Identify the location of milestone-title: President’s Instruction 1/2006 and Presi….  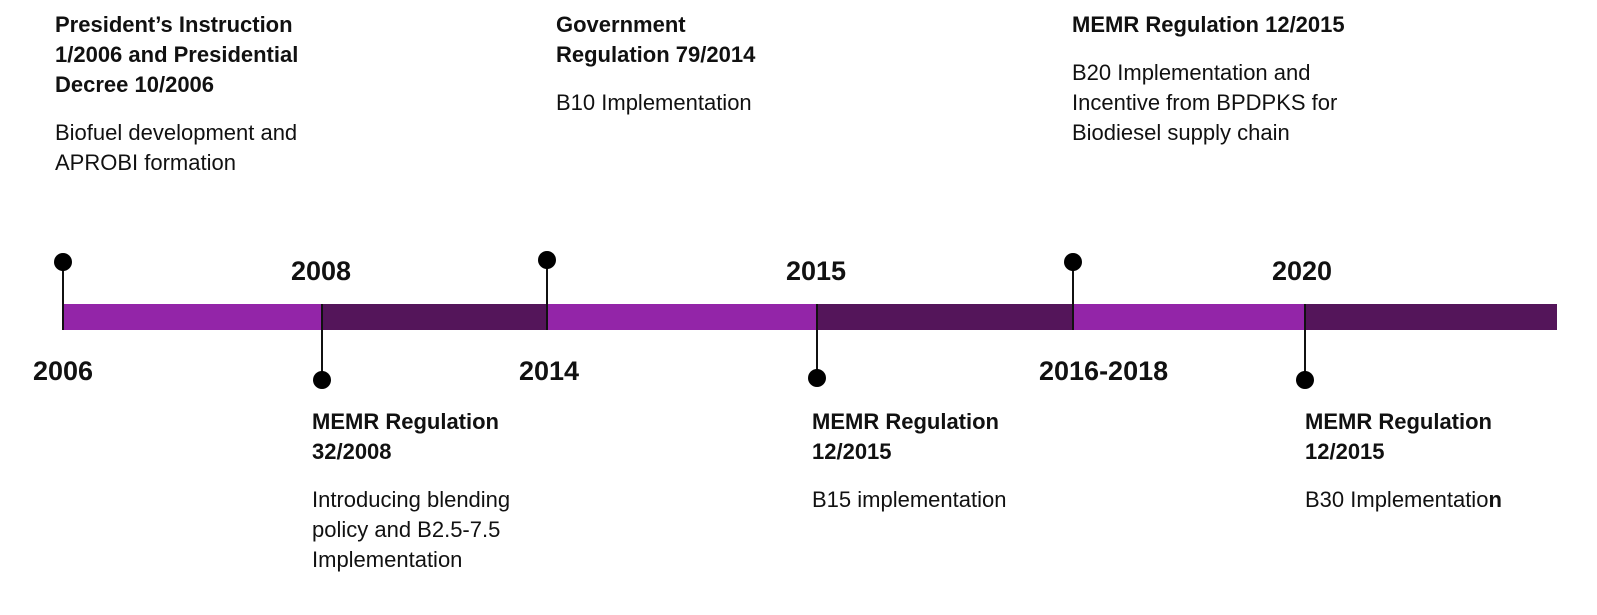
(177, 54).